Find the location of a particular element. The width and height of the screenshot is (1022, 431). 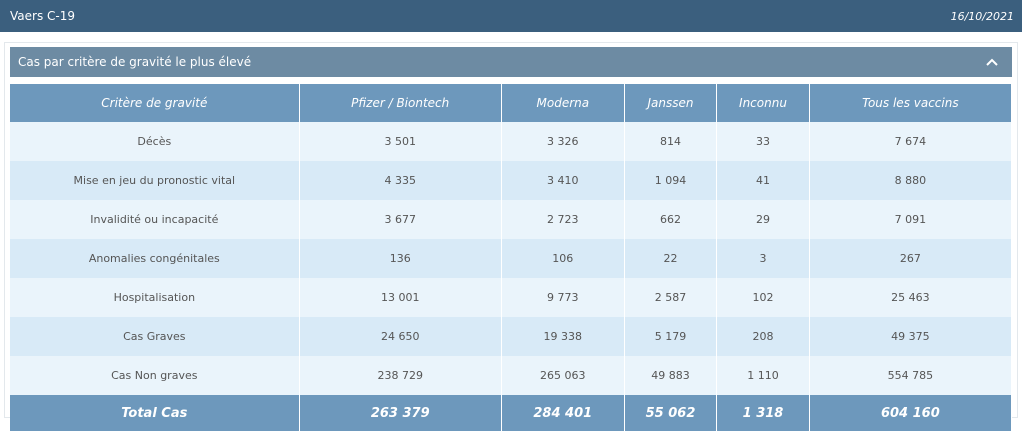

cell: 4 335 is located at coordinates (400, 180).